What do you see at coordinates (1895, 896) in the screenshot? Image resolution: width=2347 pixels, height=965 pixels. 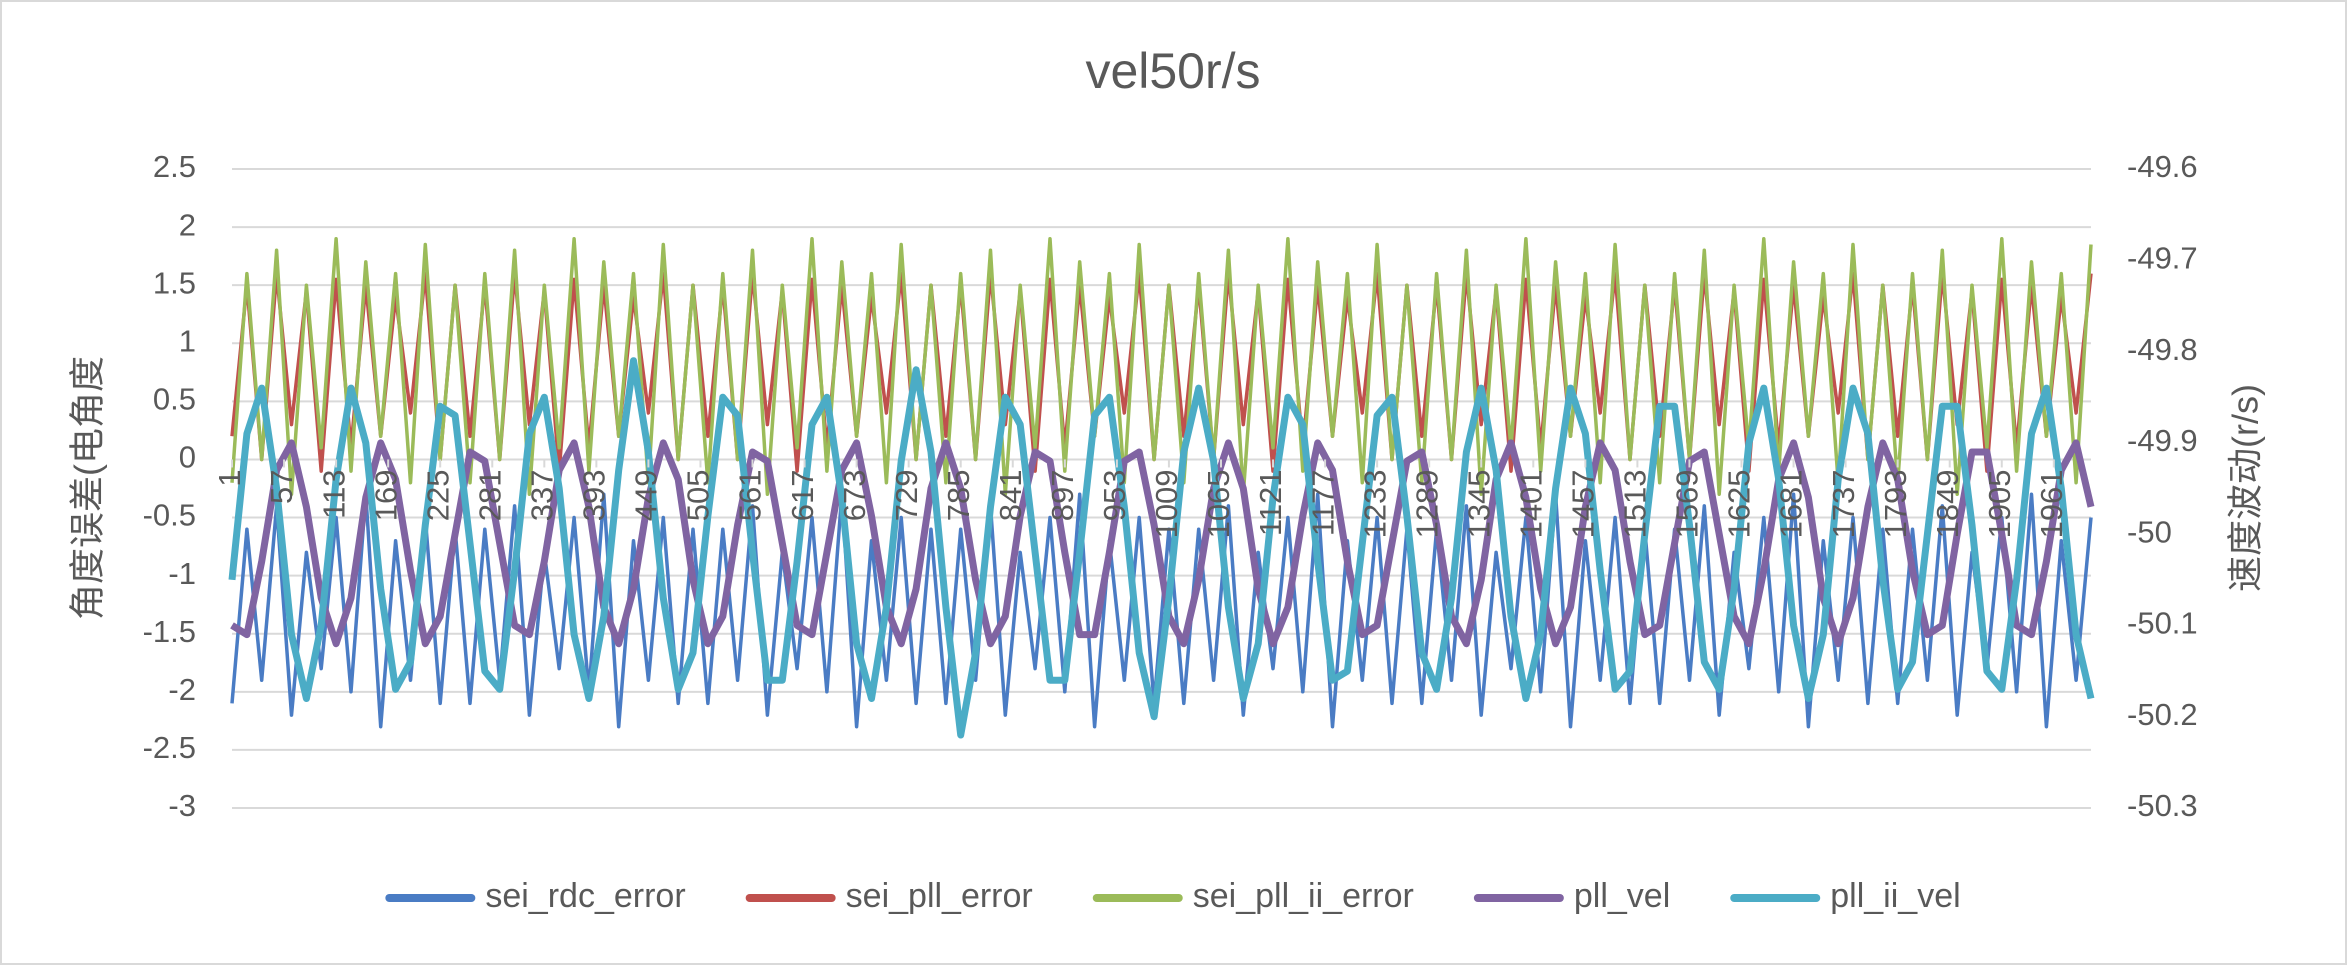 I see `legend-label: pll_ii_vel` at bounding box center [1895, 896].